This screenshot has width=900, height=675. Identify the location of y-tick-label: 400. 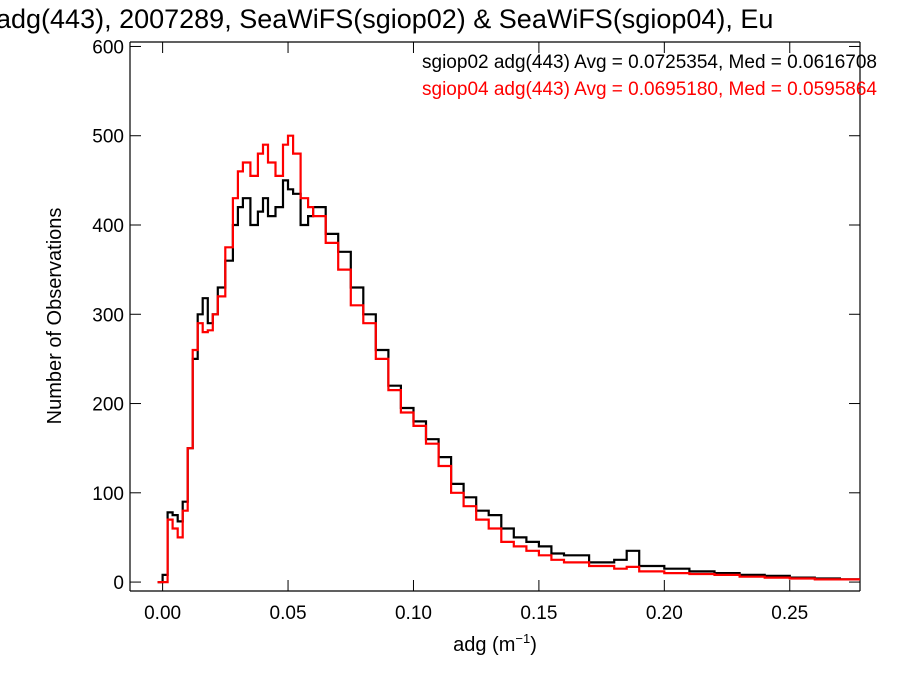
(108, 226).